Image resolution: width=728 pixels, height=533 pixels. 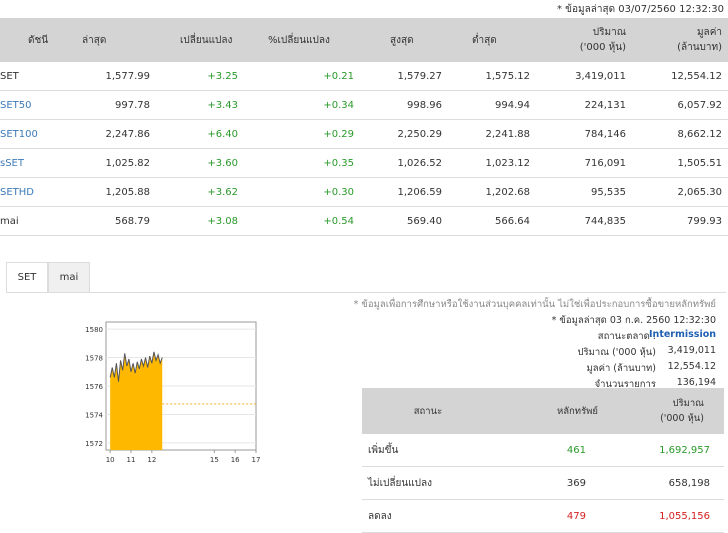 What do you see at coordinates (200, 163) in the screenshot?
I see `change-value: +3.60` at bounding box center [200, 163].